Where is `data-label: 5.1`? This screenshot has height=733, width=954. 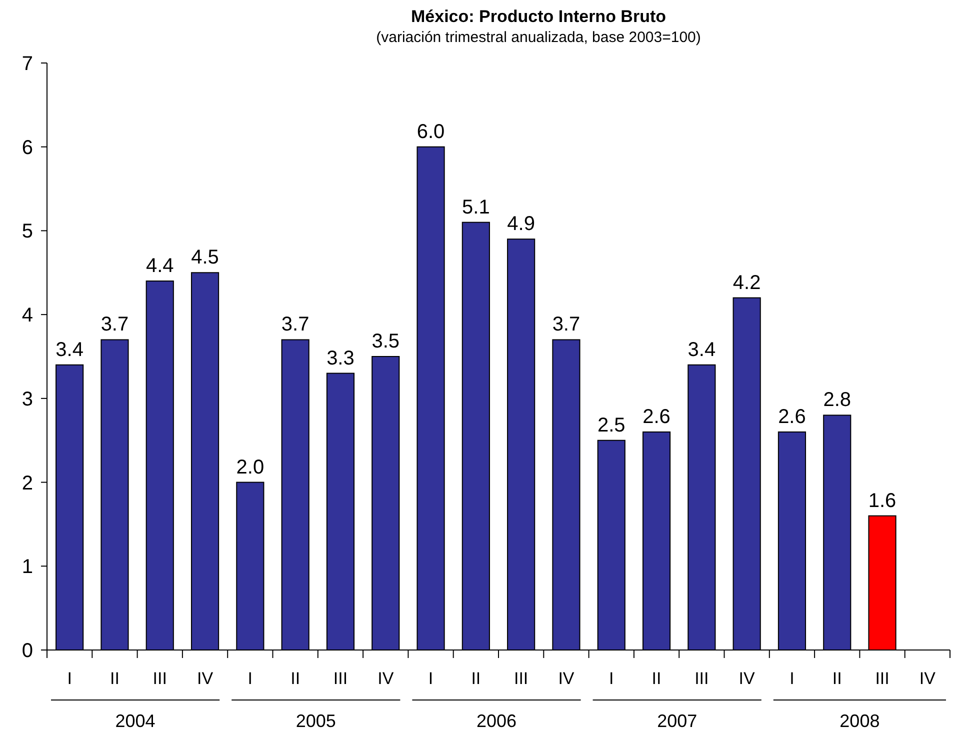
data-label: 5.1 is located at coordinates (476, 207).